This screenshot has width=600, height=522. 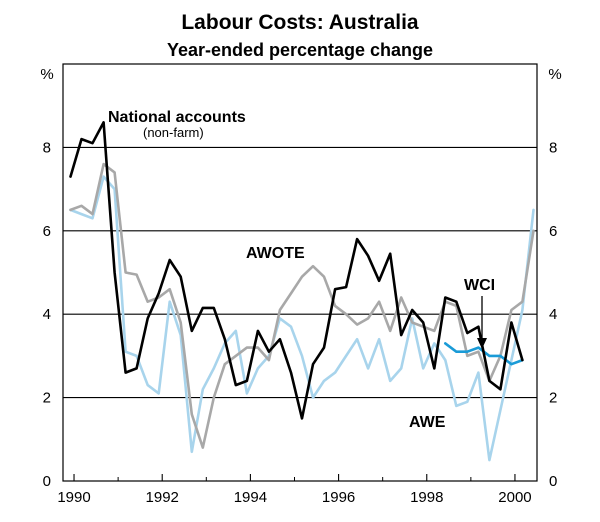 What do you see at coordinates (479, 285) in the screenshot?
I see `label-wci: WCI` at bounding box center [479, 285].